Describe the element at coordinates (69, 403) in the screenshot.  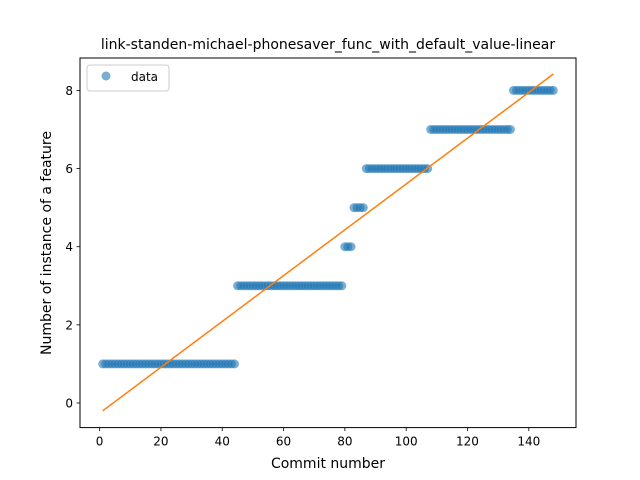
I see `y-tick-label: 0` at that location.